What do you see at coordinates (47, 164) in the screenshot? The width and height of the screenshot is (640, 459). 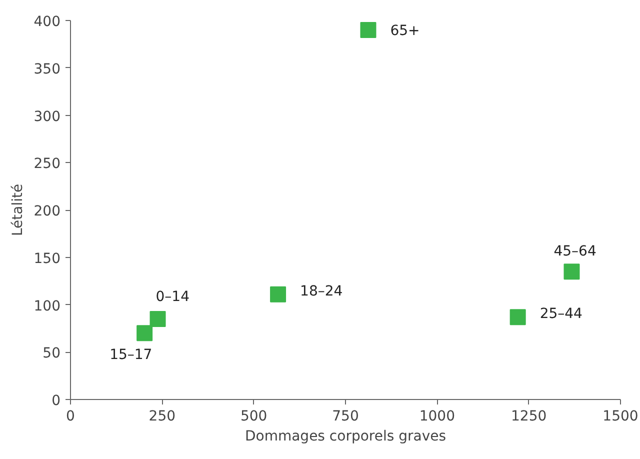 I see `y-tick-label: 250` at bounding box center [47, 164].